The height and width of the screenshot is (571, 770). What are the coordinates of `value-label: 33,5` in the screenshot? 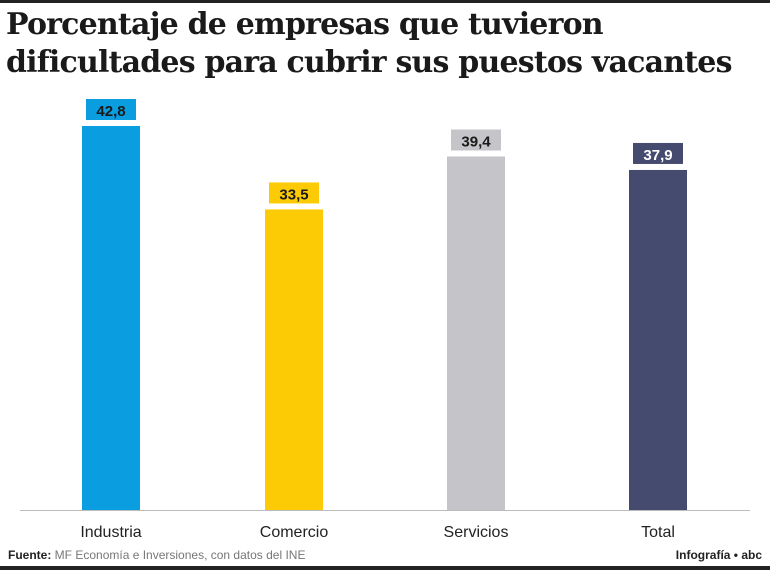 It's located at (293, 194).